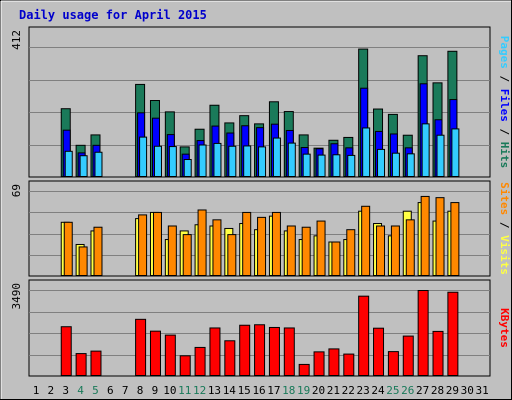 This screenshot has width=512, height=400. What do you see at coordinates (504, 105) in the screenshot?
I see `legend-part: Files` at bounding box center [504, 105].